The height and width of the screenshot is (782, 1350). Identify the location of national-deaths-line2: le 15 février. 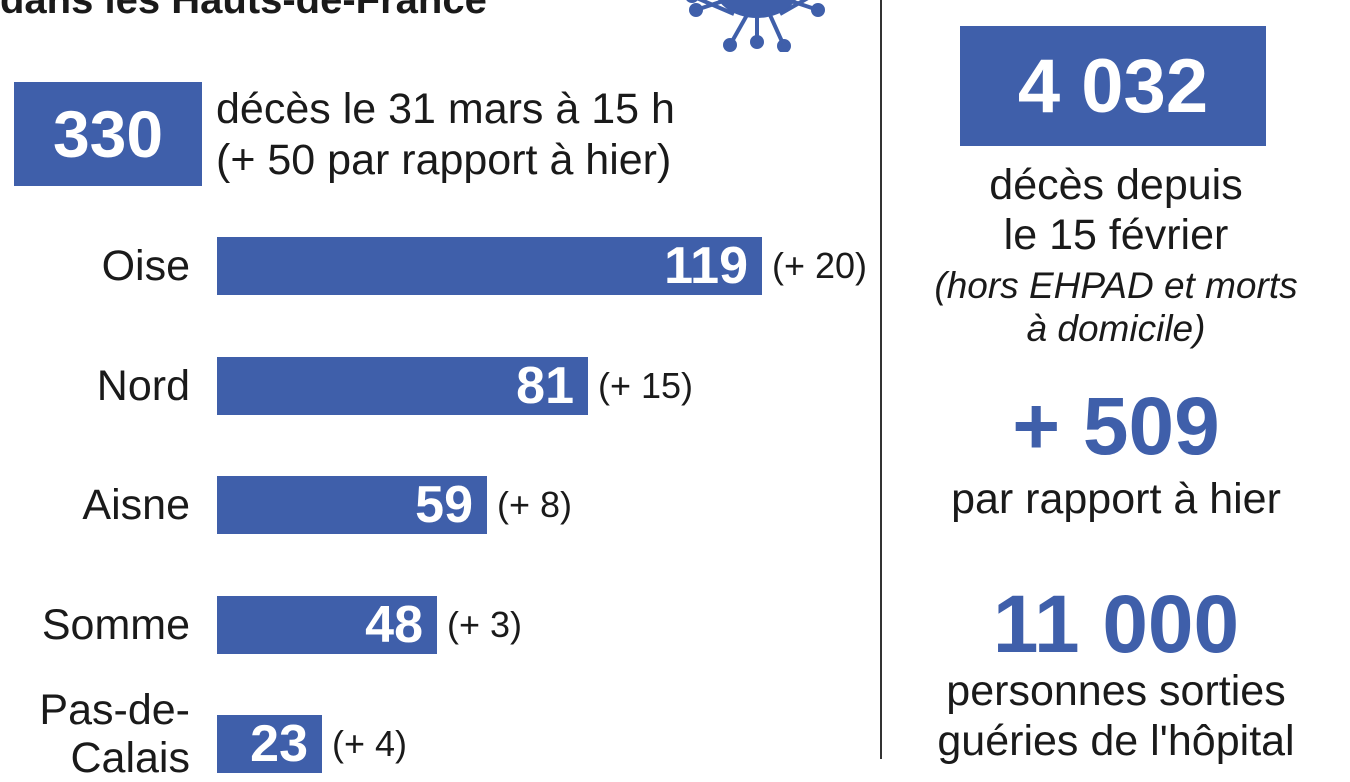
(1116, 235).